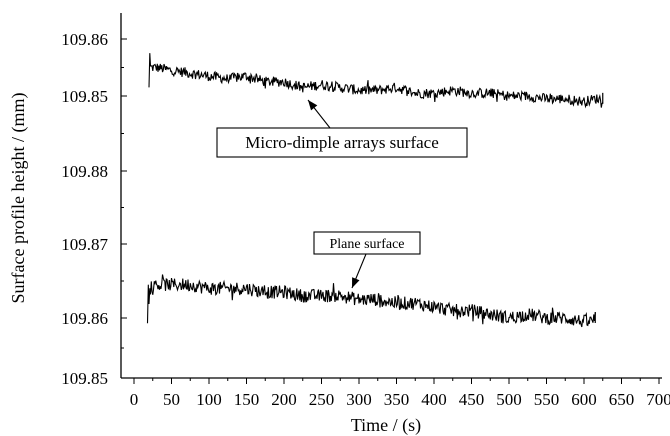  I want to click on annotation-micro-dimple: Micro-dimple arrays surface, so click(342, 128).